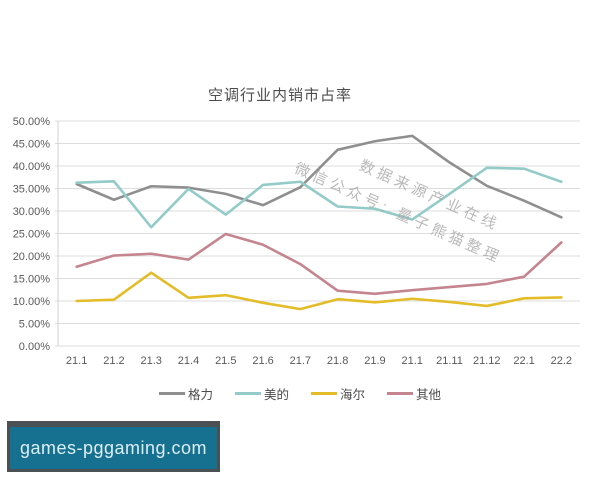 This screenshot has height=480, width=600. I want to click on x-tick-label: 21.3, so click(151, 361).